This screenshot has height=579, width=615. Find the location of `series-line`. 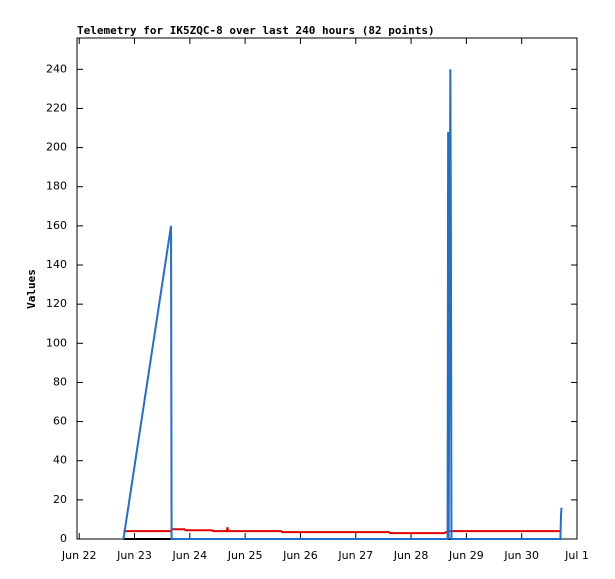

series-line is located at coordinates (342, 531).